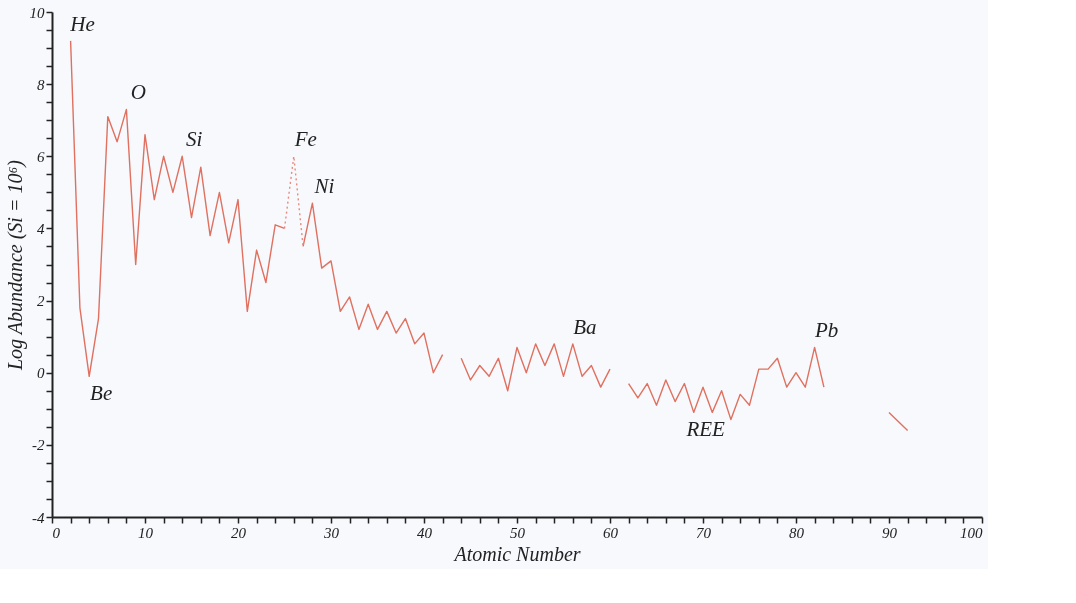  Describe the element at coordinates (38, 445) in the screenshot. I see `y-tick-label: -2` at that location.